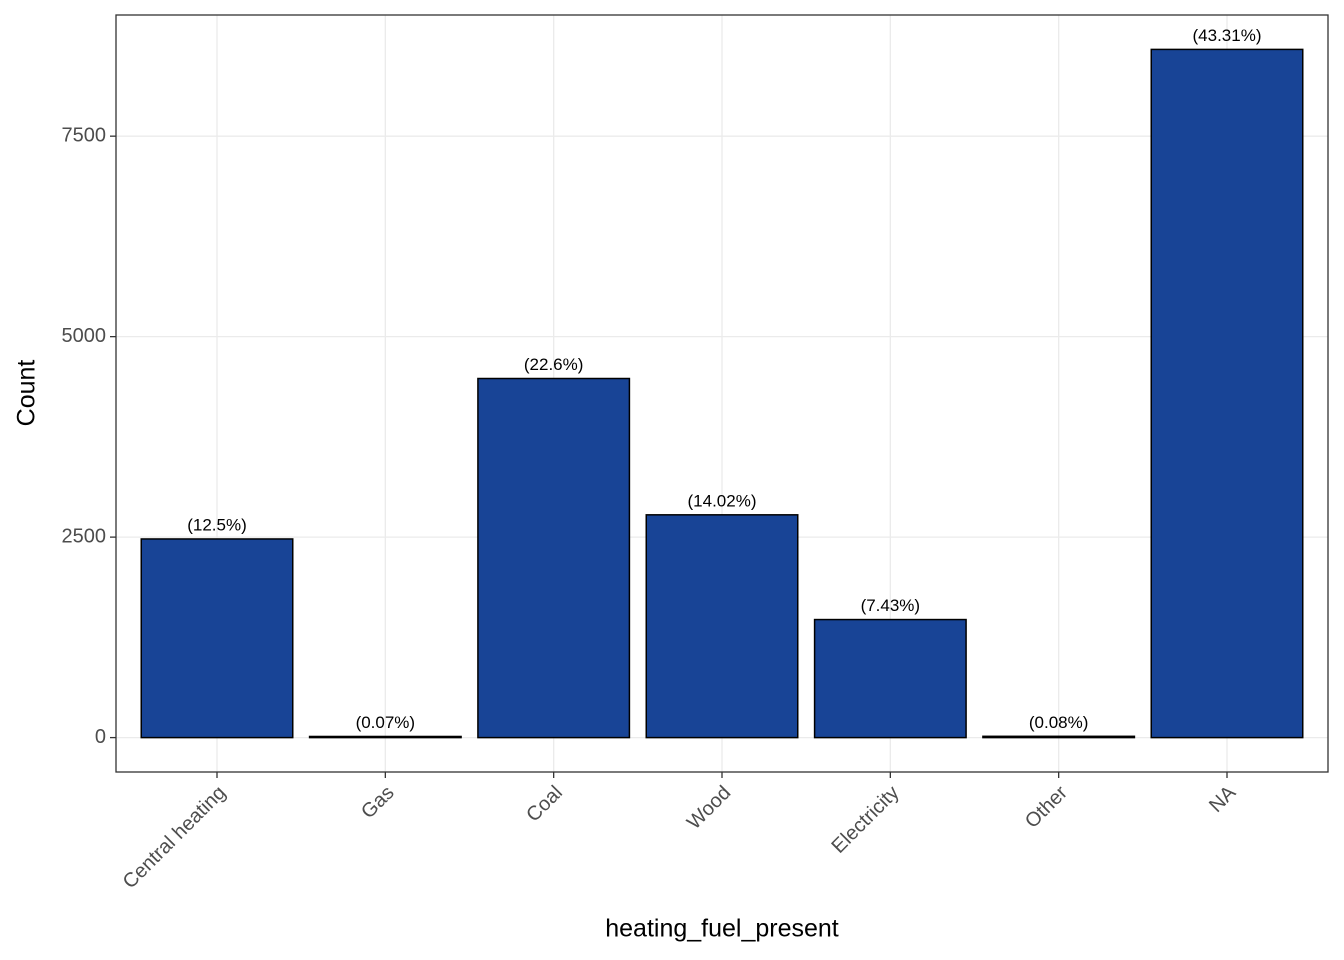 The height and width of the screenshot is (960, 1344). I want to click on x-tick-label: Coal, so click(544, 804).